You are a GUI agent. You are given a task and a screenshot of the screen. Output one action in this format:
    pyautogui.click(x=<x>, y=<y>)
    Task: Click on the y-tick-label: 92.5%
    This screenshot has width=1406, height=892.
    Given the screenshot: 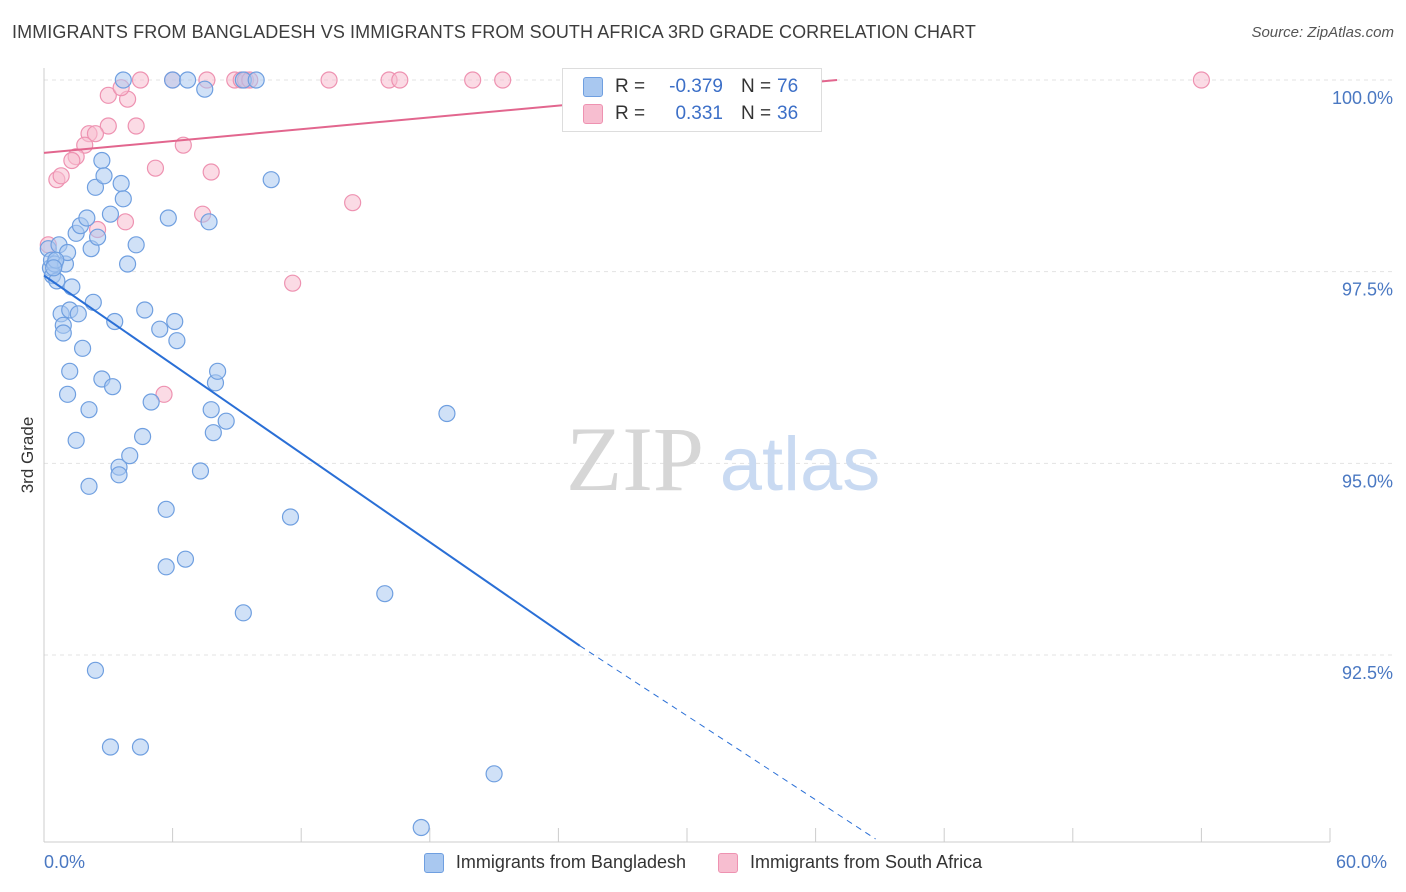 What is the action you would take?
    pyautogui.click(x=1367, y=673)
    